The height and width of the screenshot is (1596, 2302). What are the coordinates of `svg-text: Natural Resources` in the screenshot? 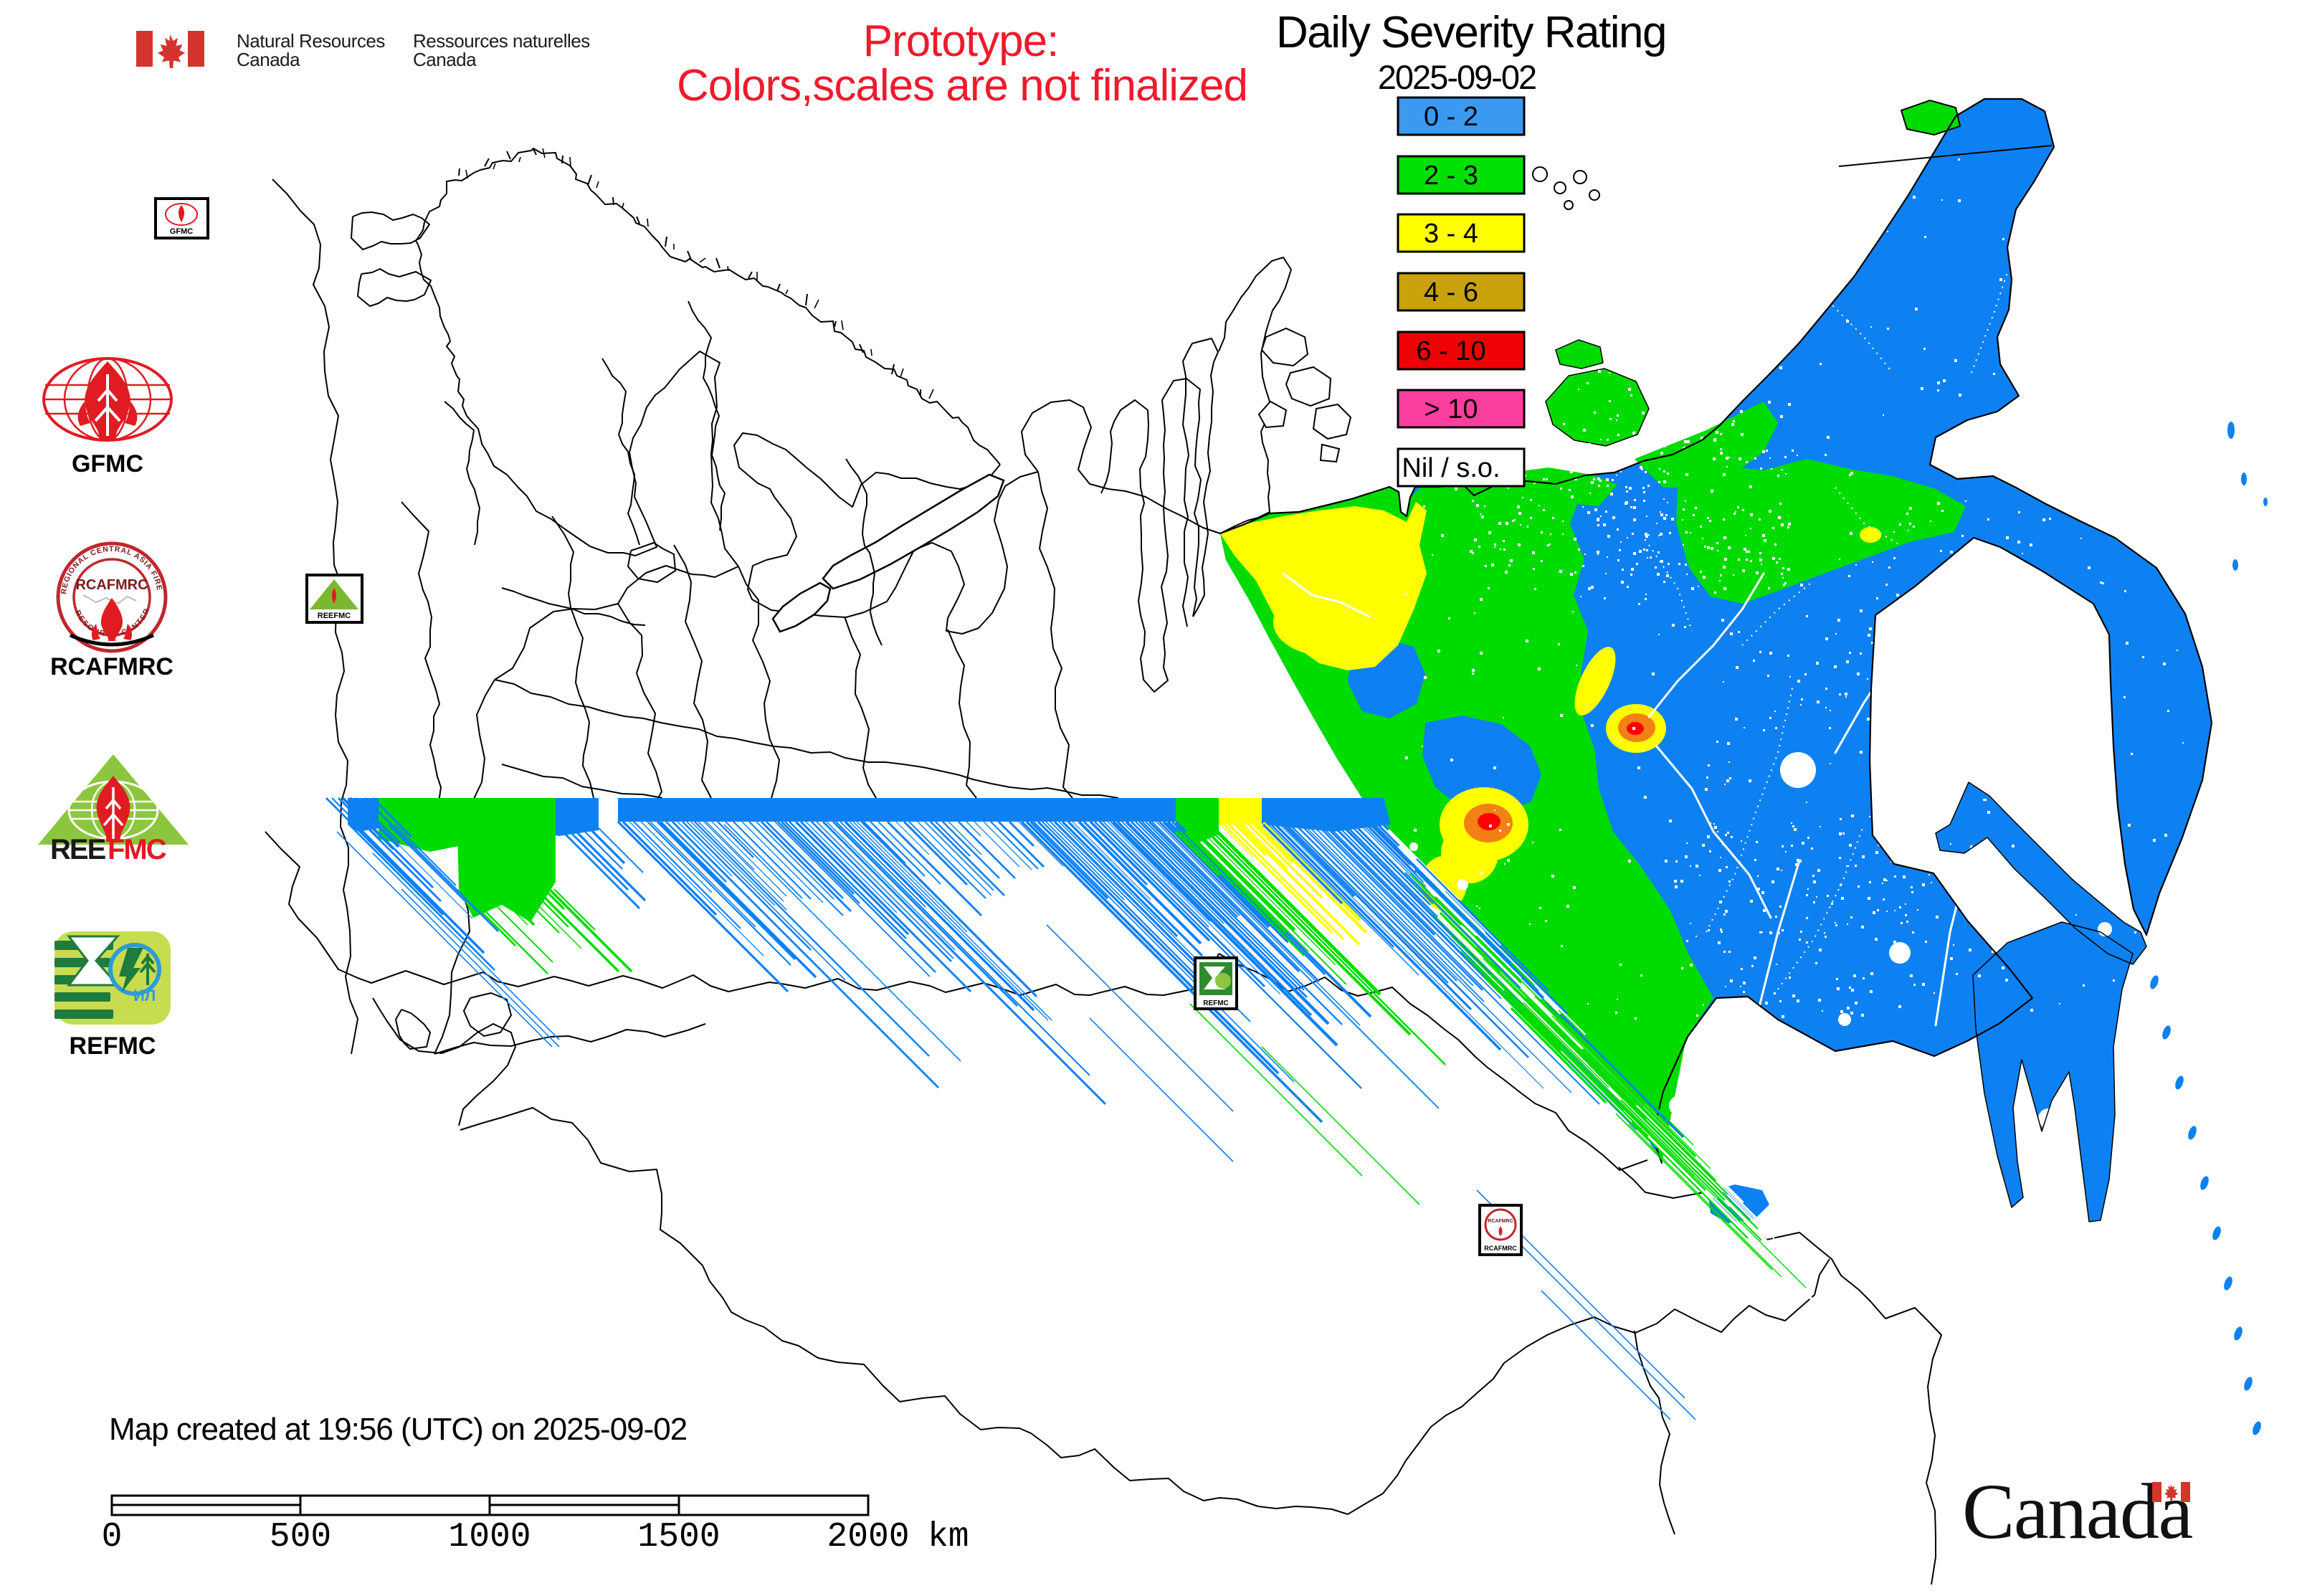 It's located at (311, 41).